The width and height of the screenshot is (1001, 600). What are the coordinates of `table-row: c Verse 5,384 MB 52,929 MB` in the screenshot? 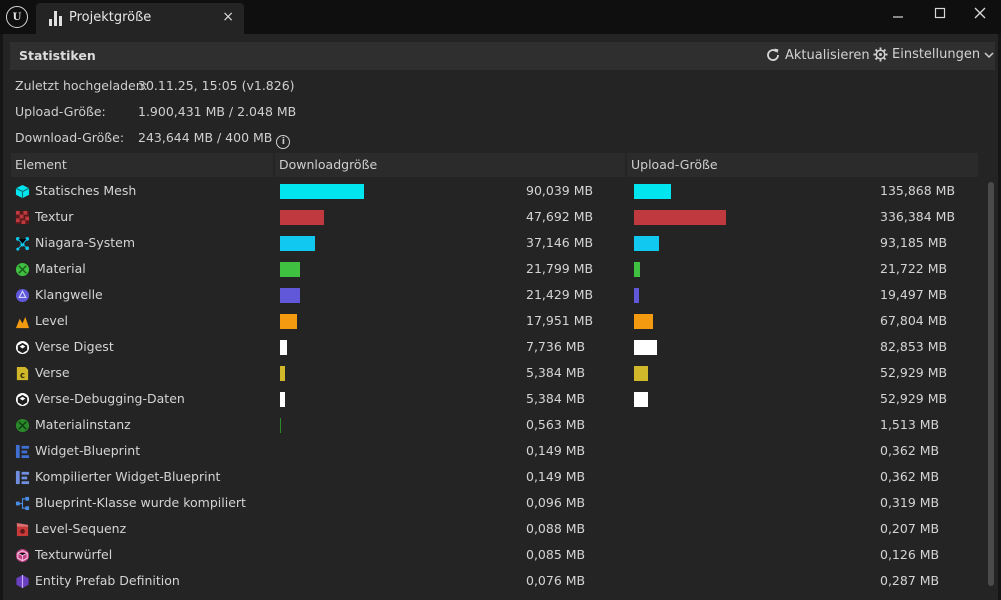 It's located at (494, 373).